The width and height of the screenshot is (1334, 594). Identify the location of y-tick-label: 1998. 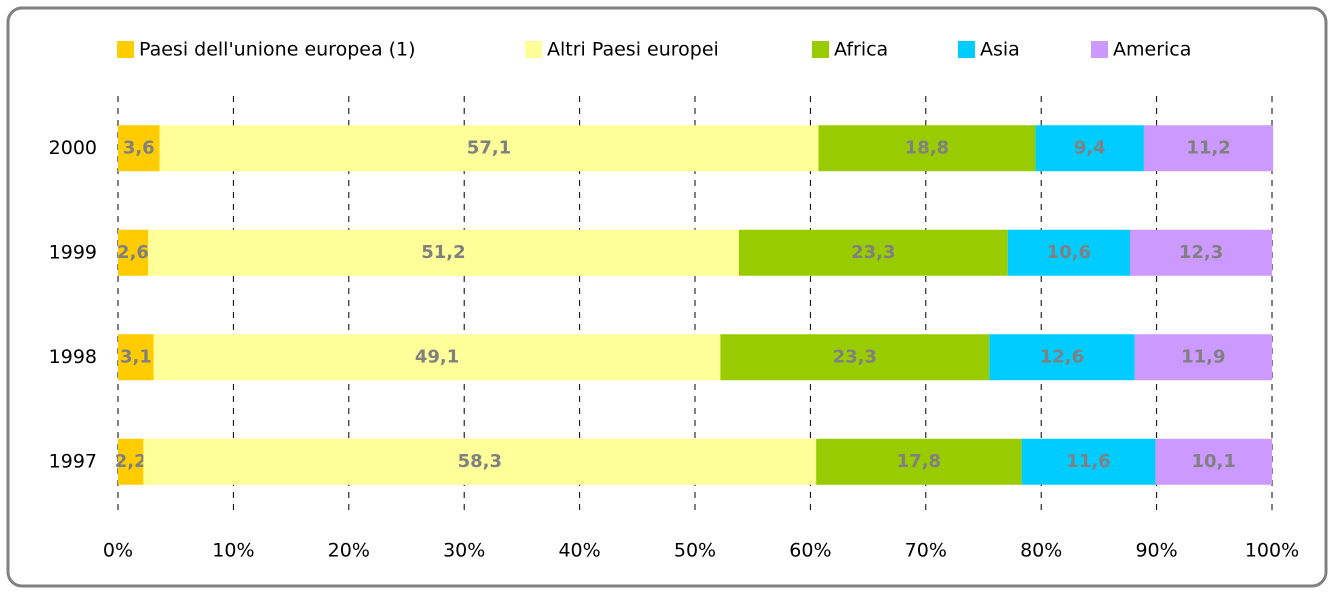
(73, 357).